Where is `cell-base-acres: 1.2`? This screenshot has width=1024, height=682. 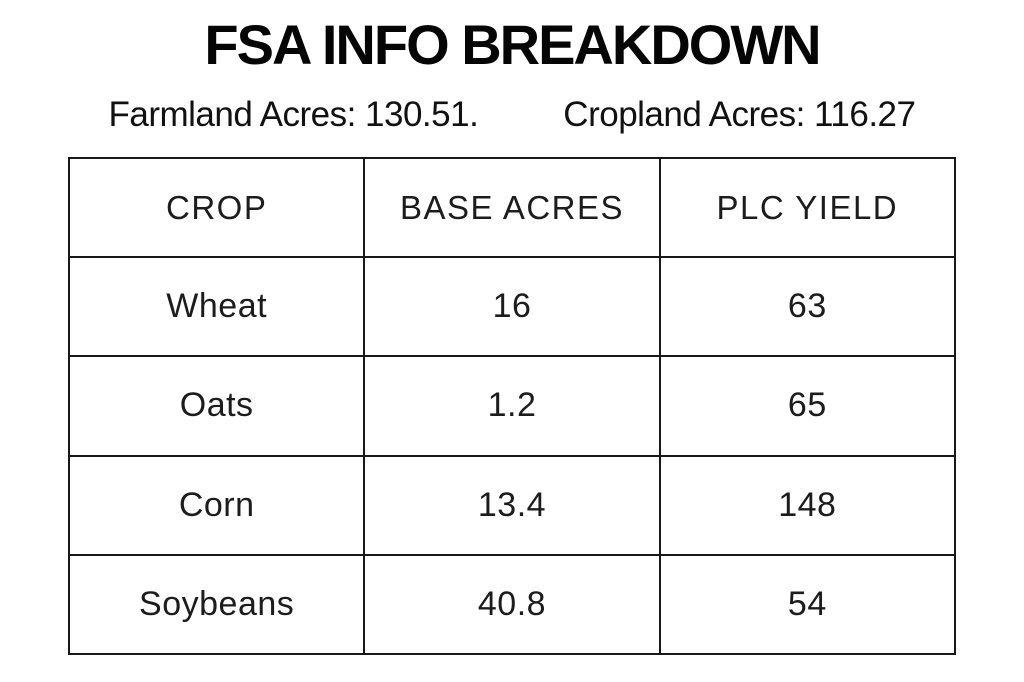
cell-base-acres: 1.2 is located at coordinates (512, 406).